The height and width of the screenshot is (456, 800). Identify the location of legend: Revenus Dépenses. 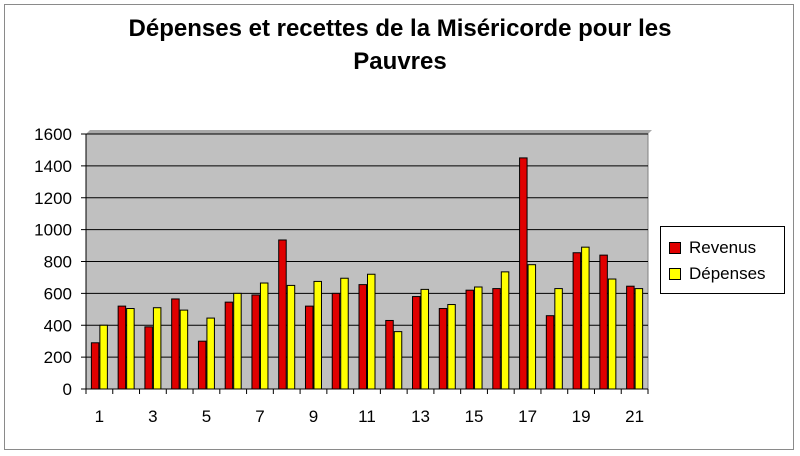
(722, 260).